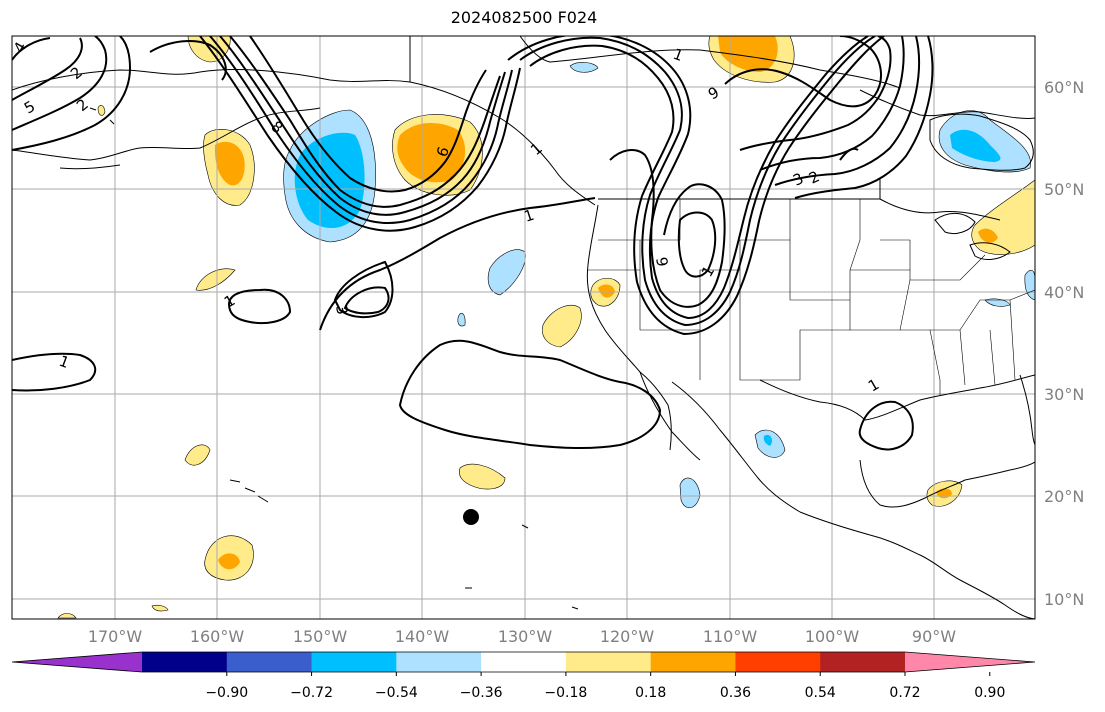 The image size is (1105, 712). What do you see at coordinates (661, 262) in the screenshot?
I see `contour-label: 9` at bounding box center [661, 262].